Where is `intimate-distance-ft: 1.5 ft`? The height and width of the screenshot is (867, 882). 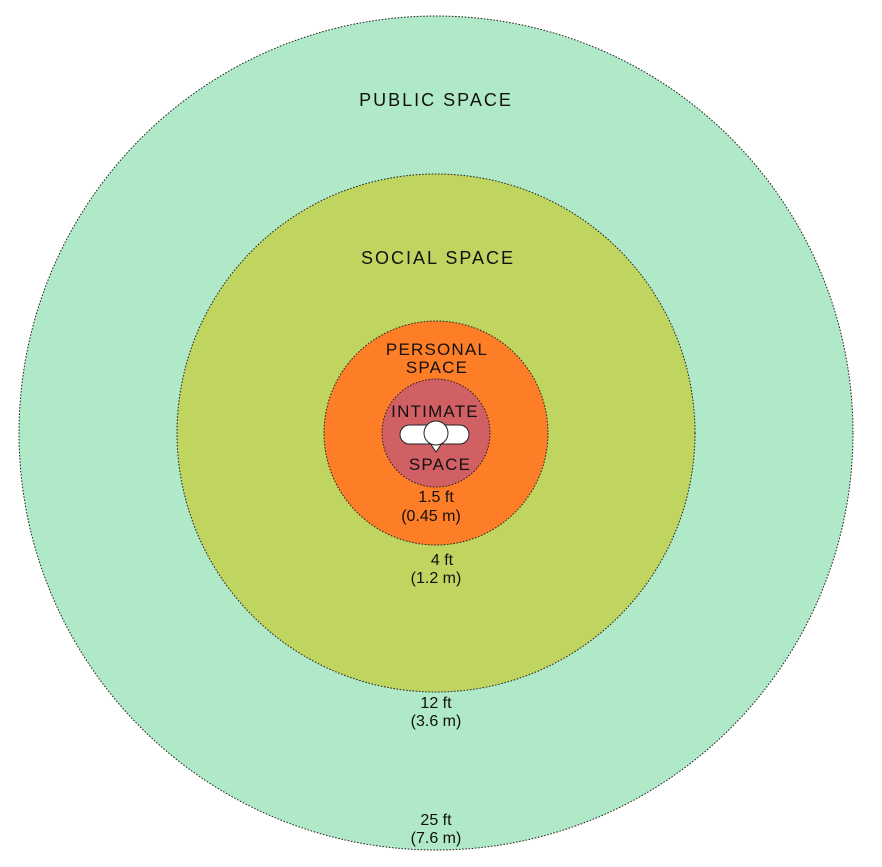
intimate-distance-ft: 1.5 ft is located at coordinates (436, 497).